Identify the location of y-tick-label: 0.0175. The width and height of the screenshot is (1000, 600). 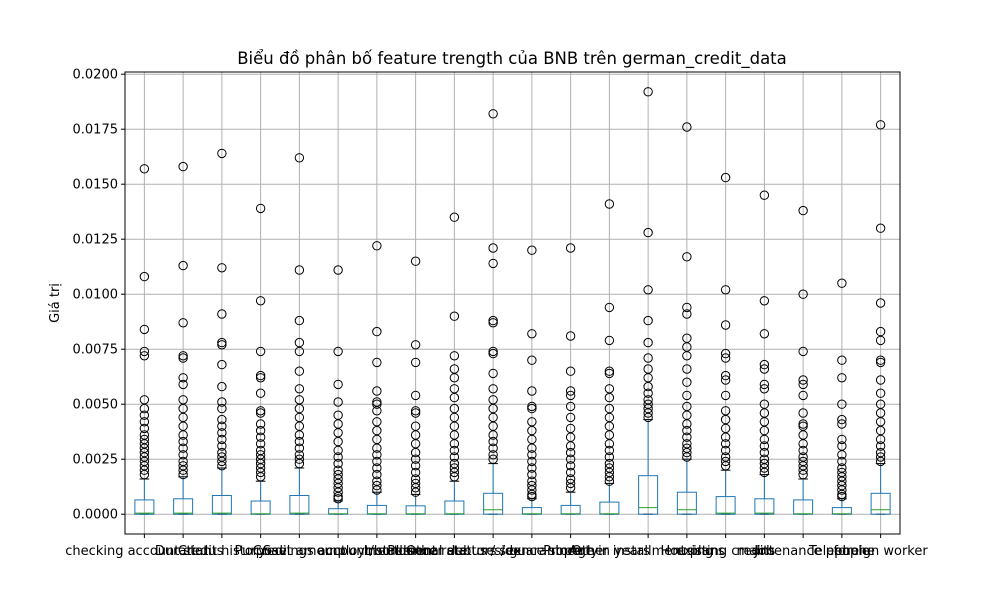
(96, 130).